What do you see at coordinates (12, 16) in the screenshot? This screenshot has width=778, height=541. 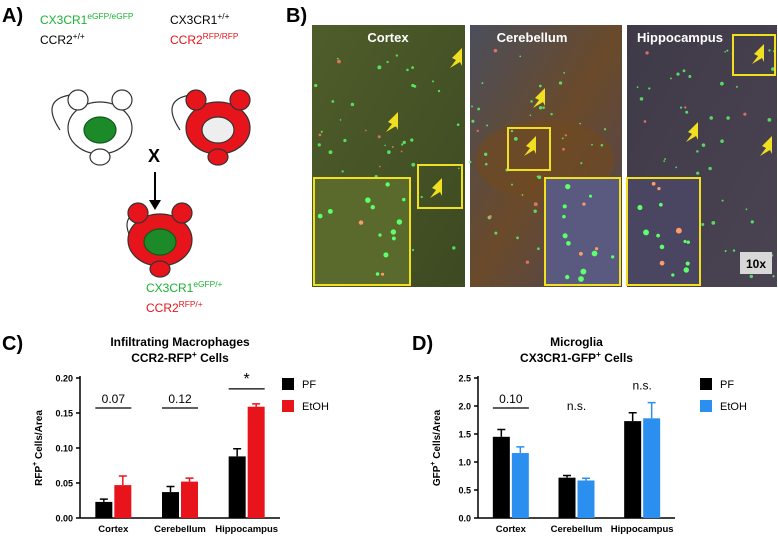 I see `panel-label: A)` at bounding box center [12, 16].